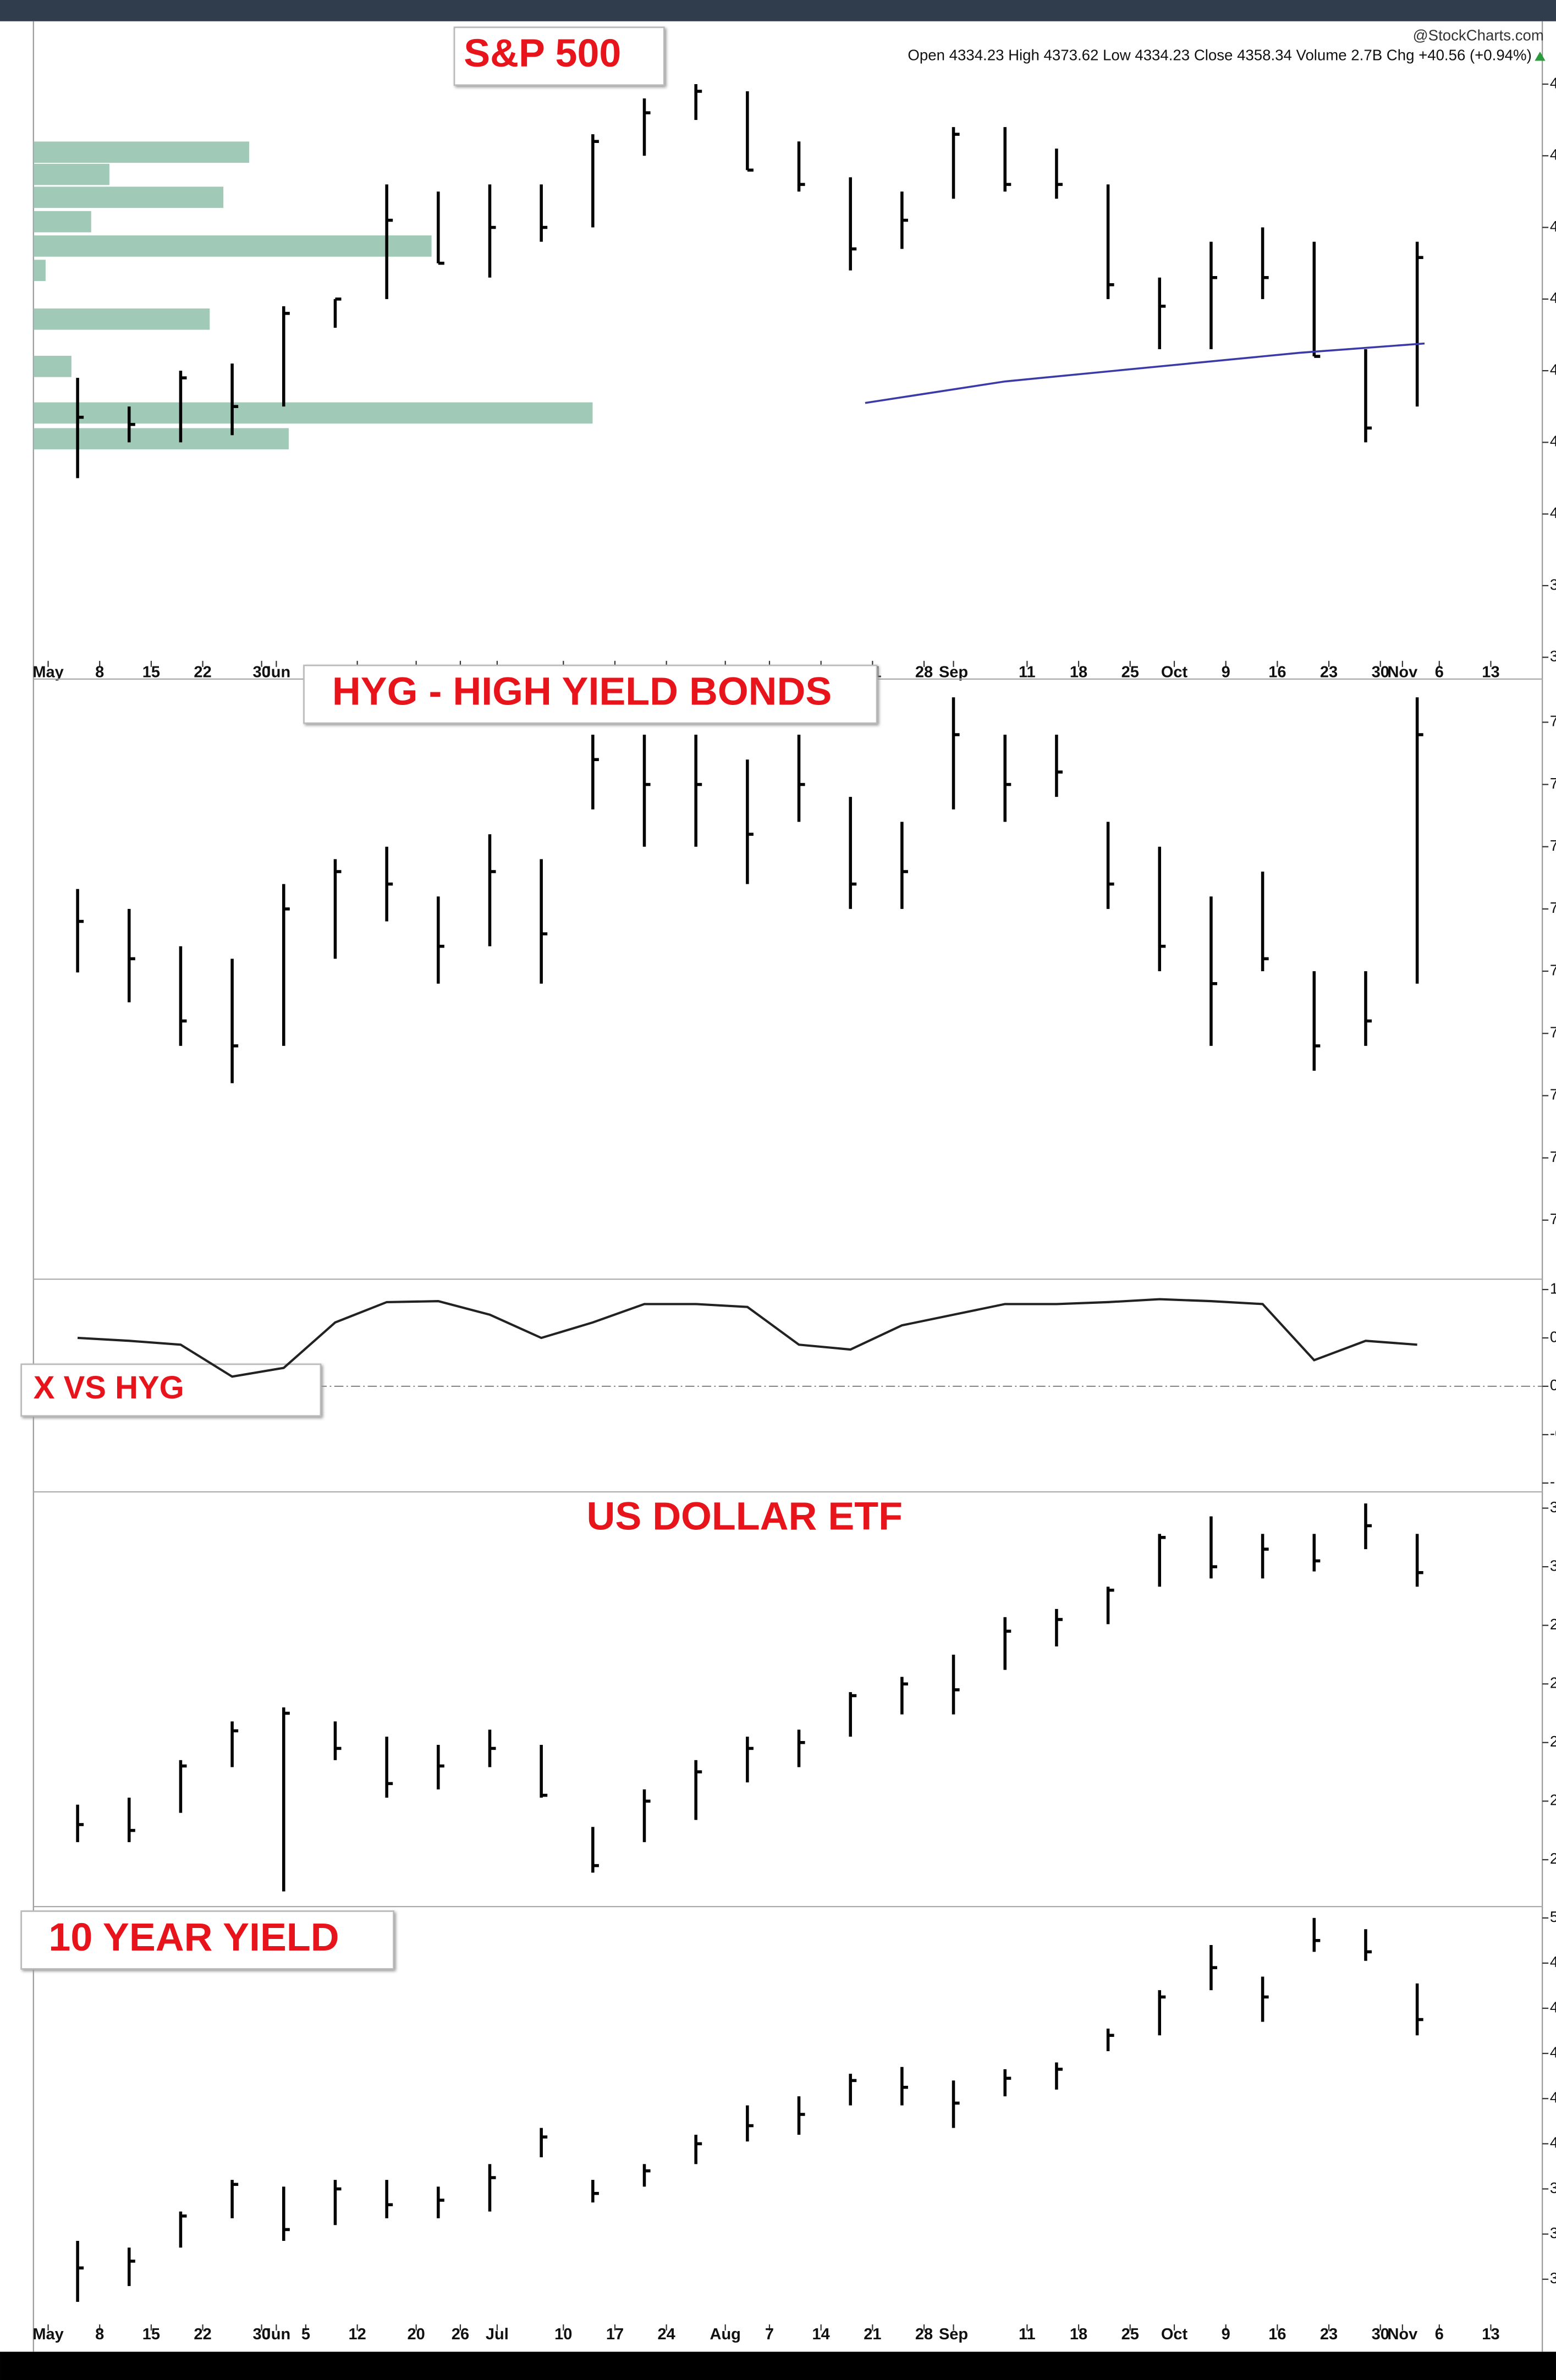 The width and height of the screenshot is (1556, 2380). Describe the element at coordinates (770, 2334) in the screenshot. I see `x-tick-label: 7` at that location.